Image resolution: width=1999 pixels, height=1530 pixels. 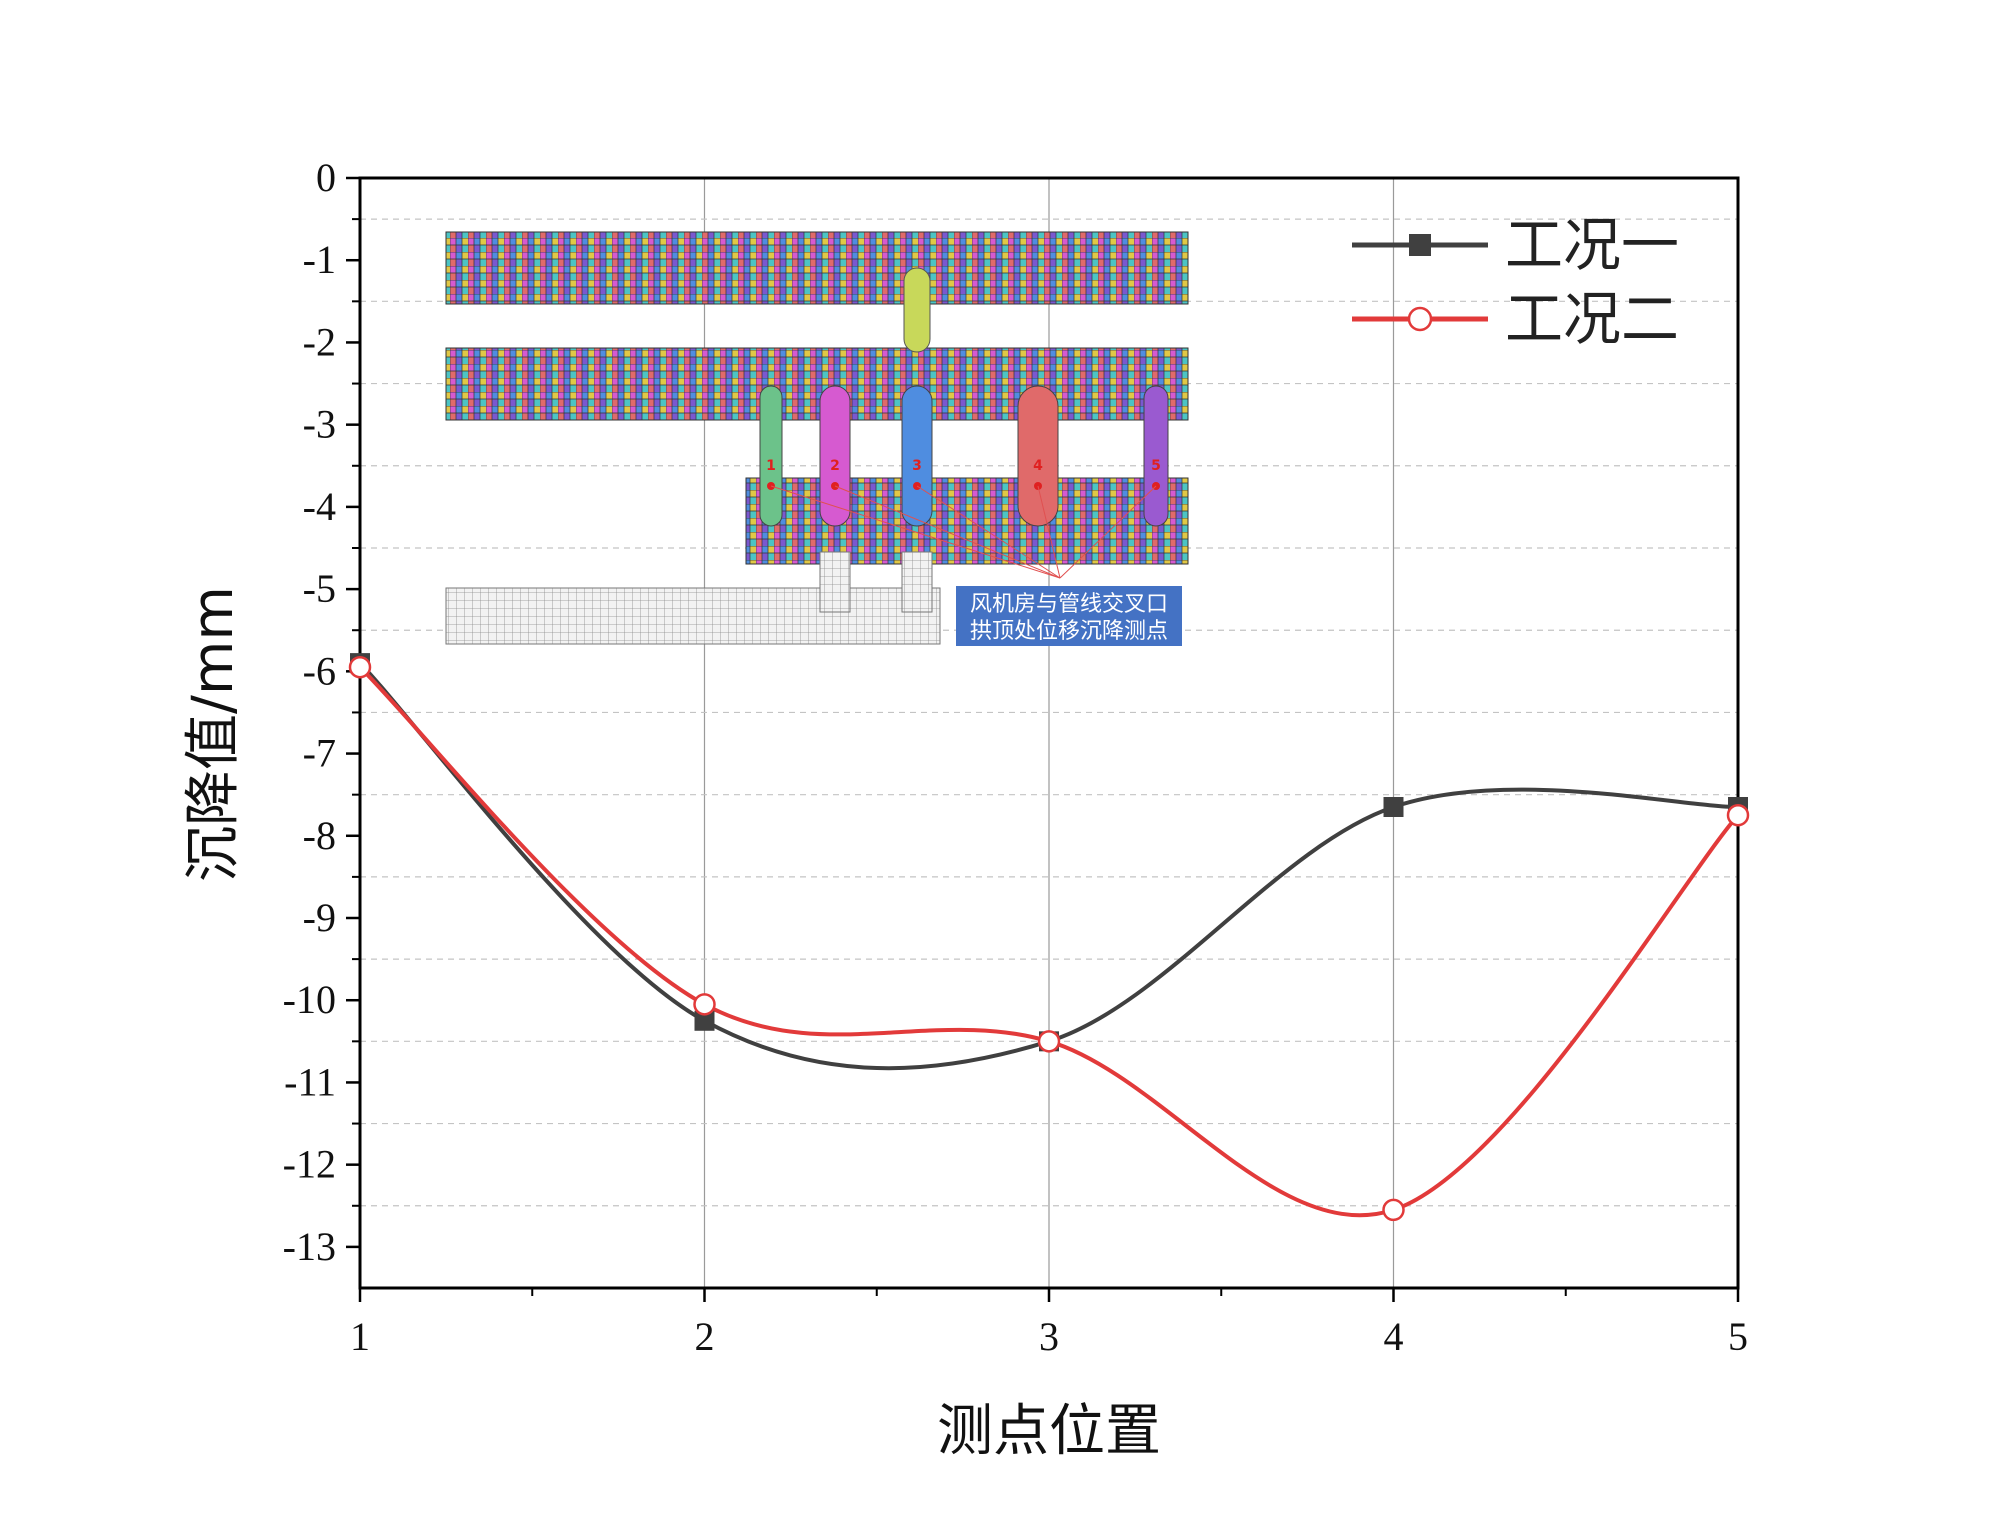 I want to click on bottom-gray-mesh, so click(x=693, y=616).